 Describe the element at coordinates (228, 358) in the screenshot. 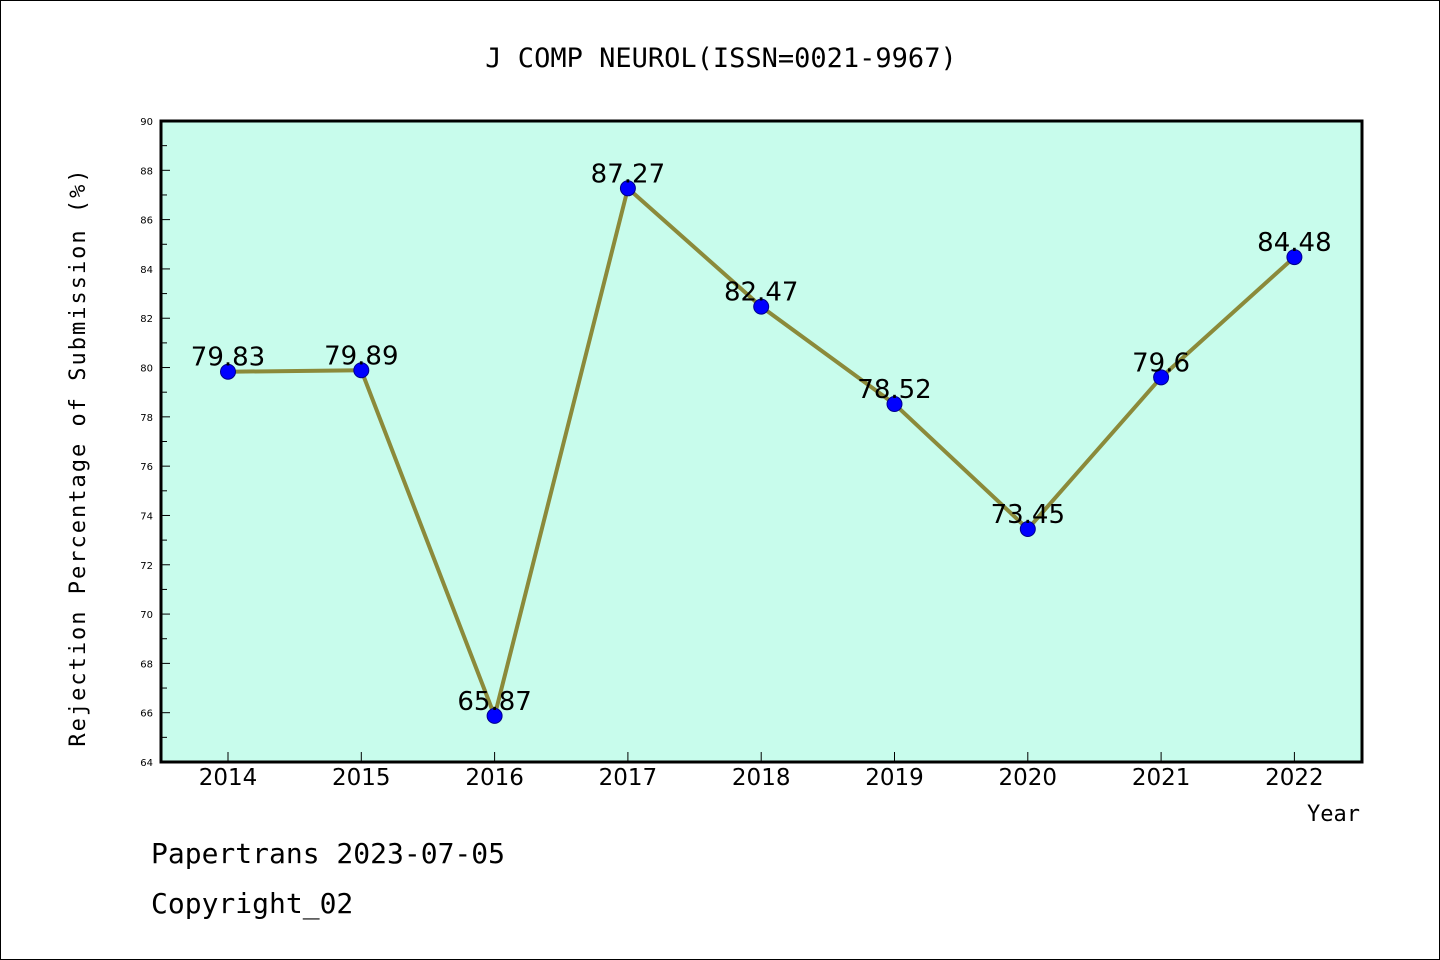

I see `data-value-label: 79.83` at that location.